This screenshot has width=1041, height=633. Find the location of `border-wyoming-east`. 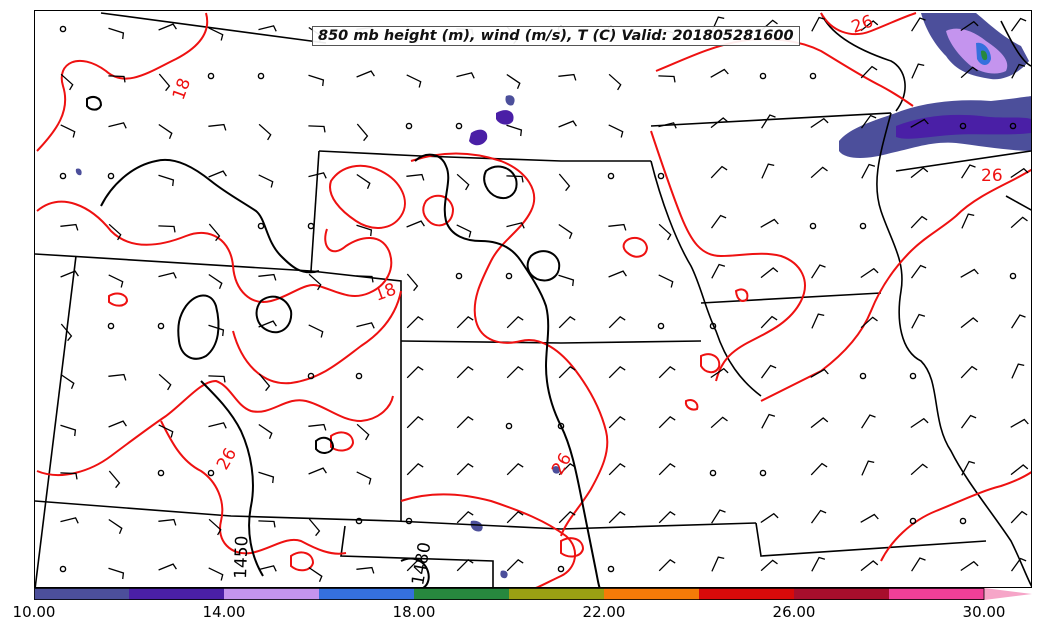

border-wyoming-east is located at coordinates (315, 211).